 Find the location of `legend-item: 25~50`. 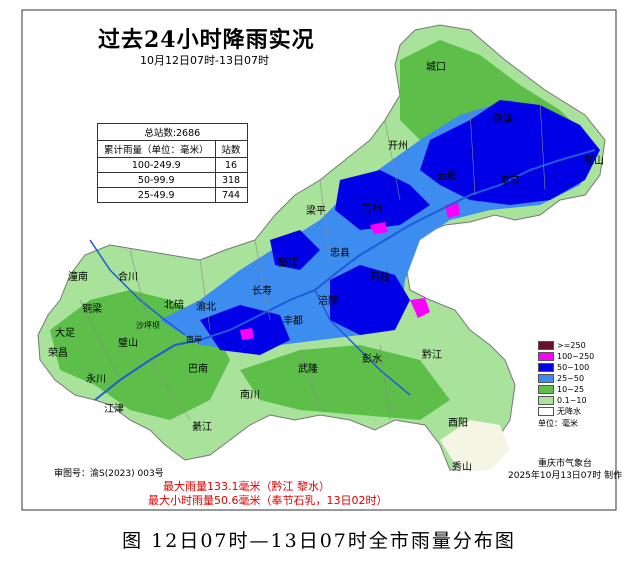

legend-item: 25~50 is located at coordinates (566, 378).